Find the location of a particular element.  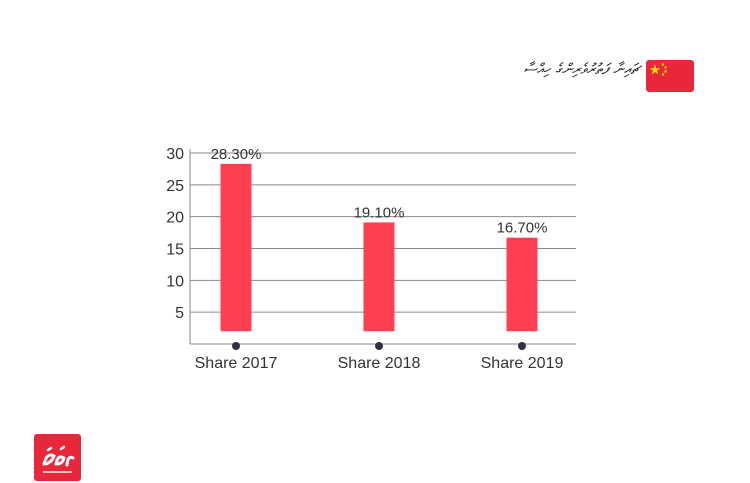

brand-logo-icon is located at coordinates (57, 457).